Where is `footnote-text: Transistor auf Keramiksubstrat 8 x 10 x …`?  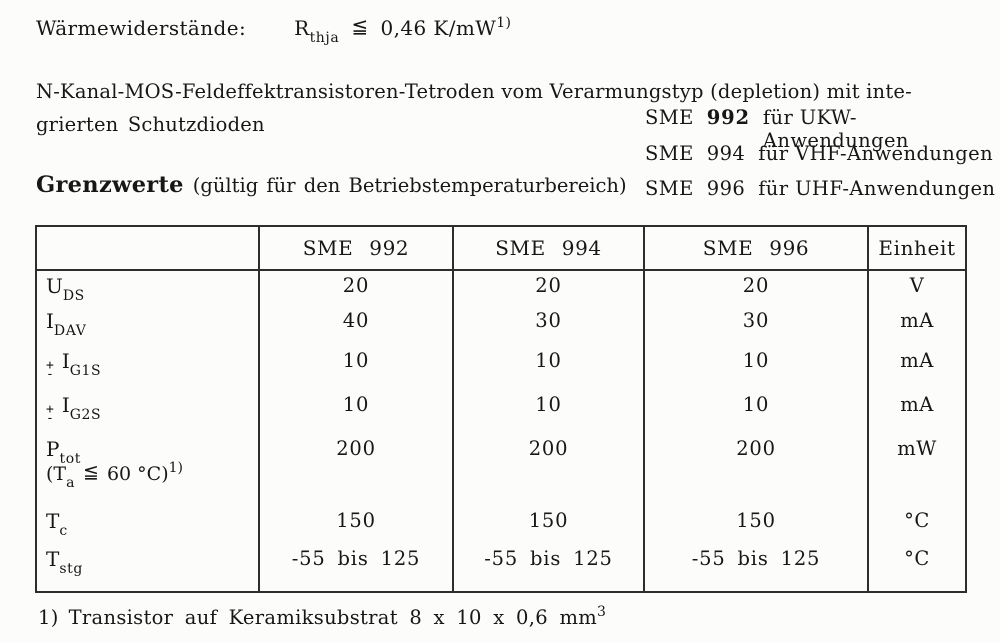
footnote-text: Transistor auf Keramiksubstrat 8 x 10 x … is located at coordinates (333, 617).